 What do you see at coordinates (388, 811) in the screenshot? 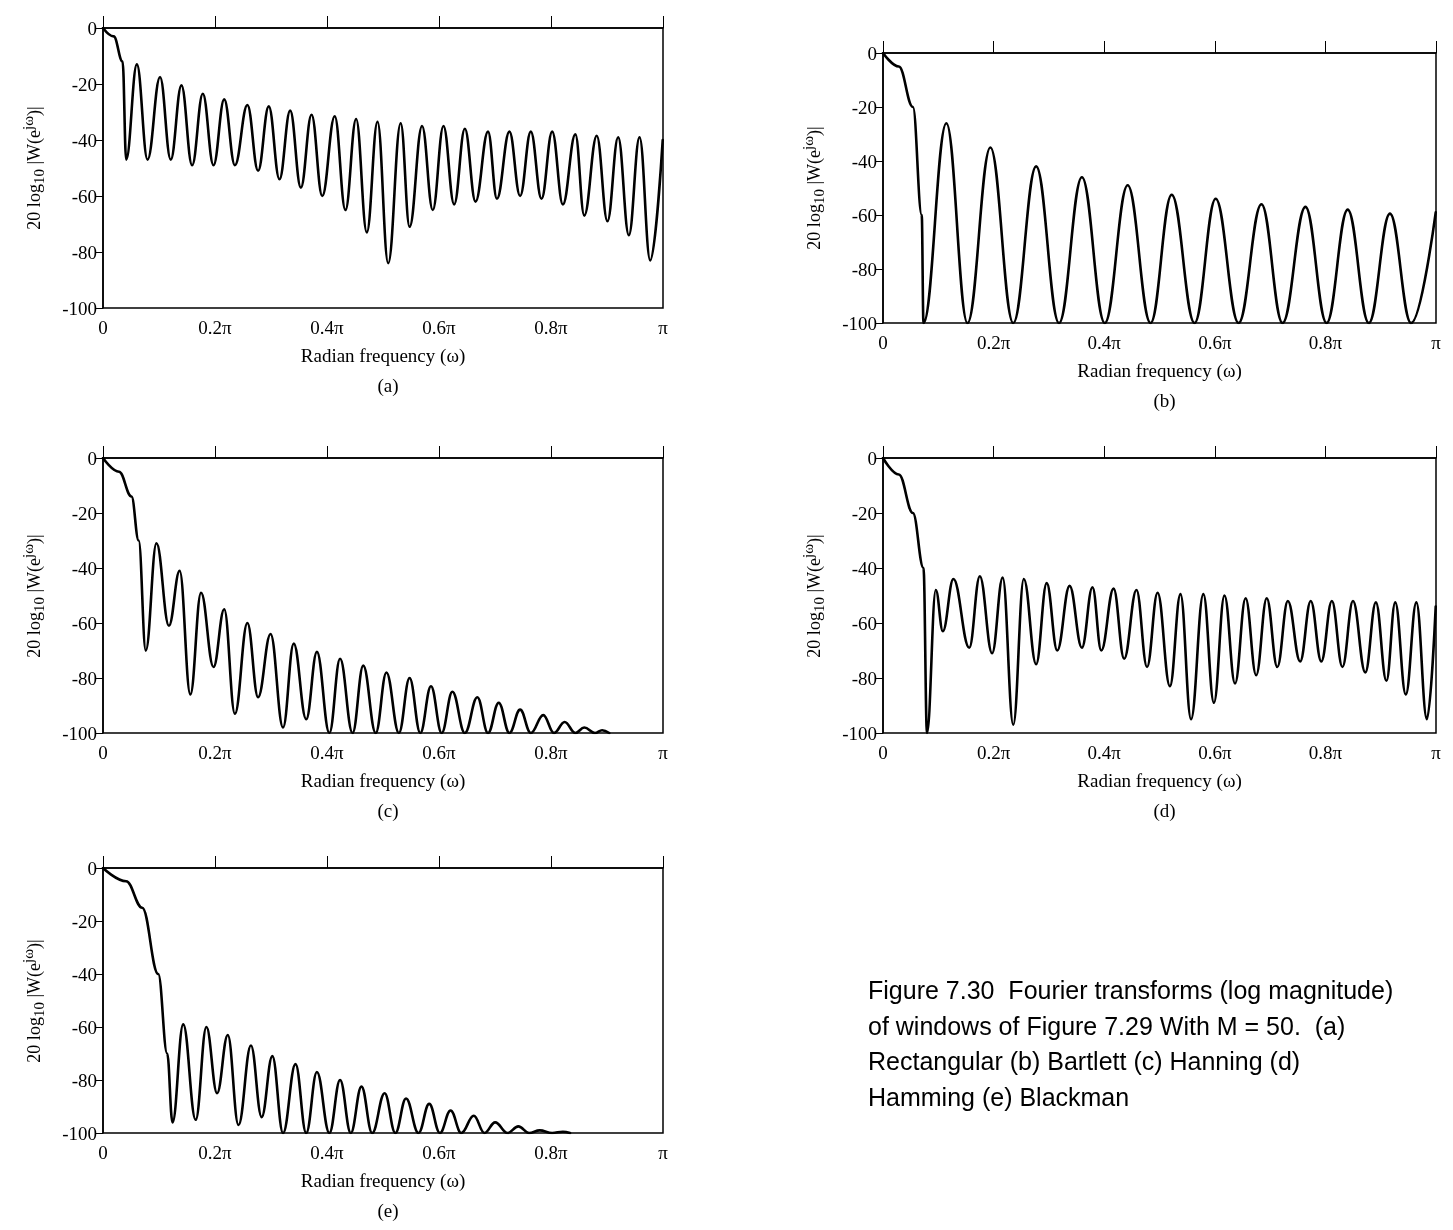
I see `text: (c)` at bounding box center [388, 811].